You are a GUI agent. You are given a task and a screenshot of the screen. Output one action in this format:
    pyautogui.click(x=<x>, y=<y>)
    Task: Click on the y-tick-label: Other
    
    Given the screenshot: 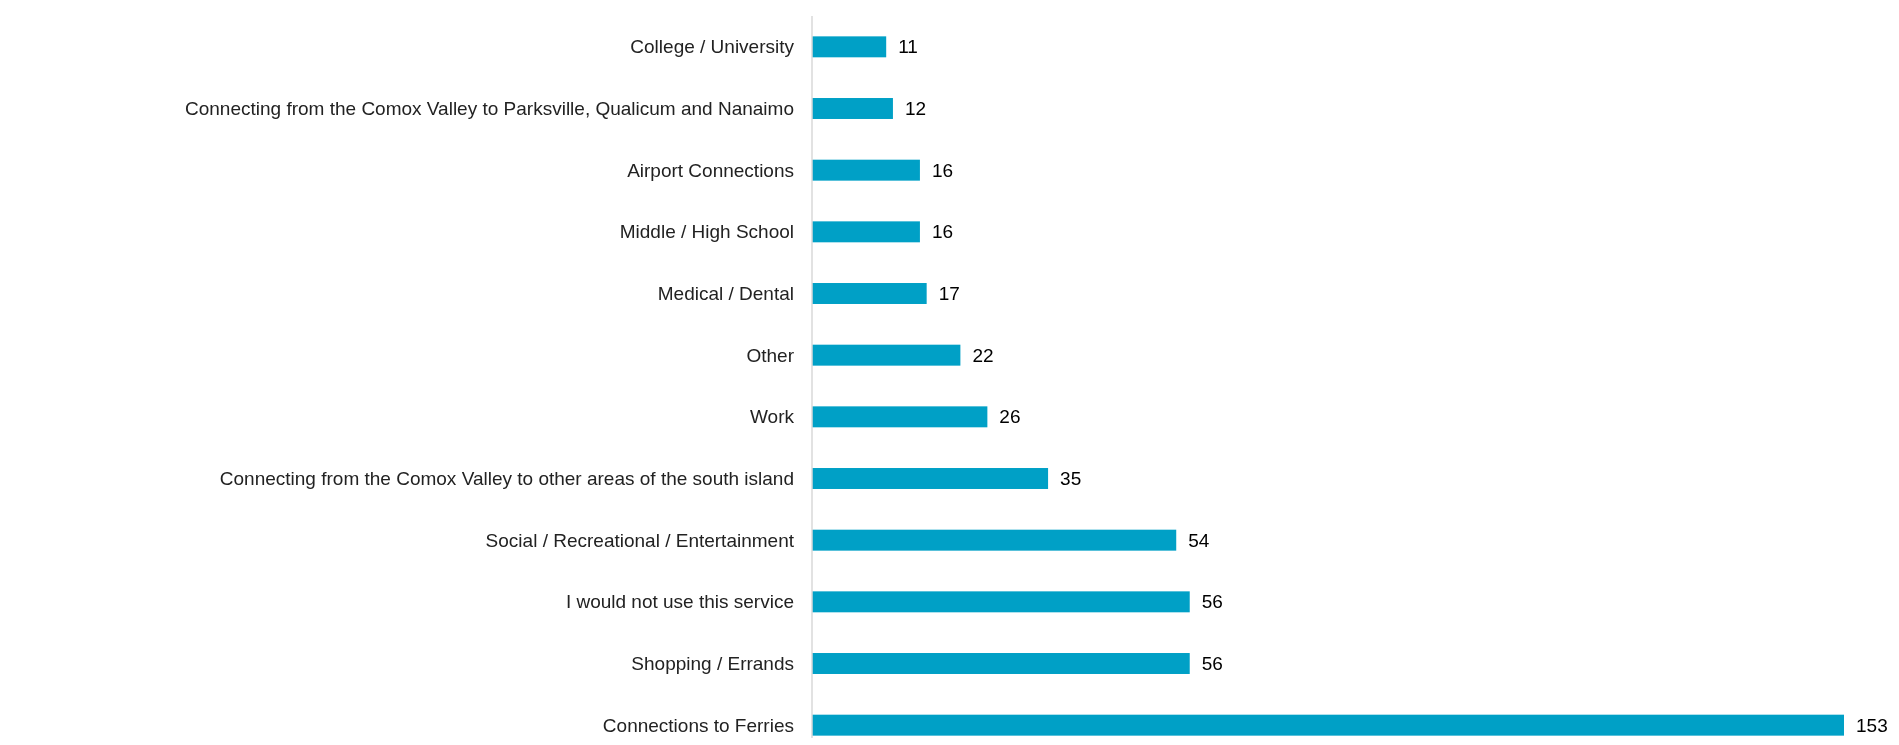 What is the action you would take?
    pyautogui.click(x=770, y=355)
    